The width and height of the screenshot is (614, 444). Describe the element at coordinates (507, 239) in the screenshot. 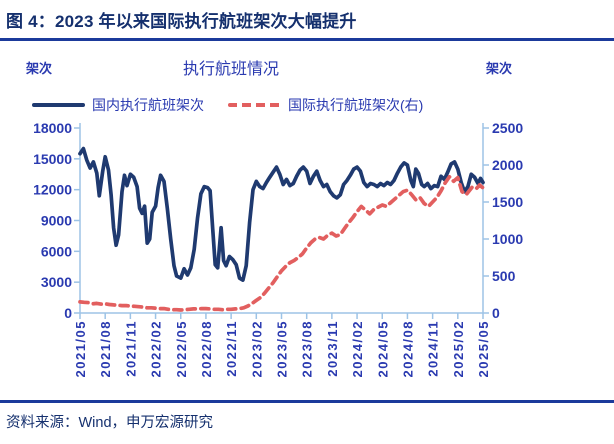

I see `y-tick-label-right: 1000` at that location.